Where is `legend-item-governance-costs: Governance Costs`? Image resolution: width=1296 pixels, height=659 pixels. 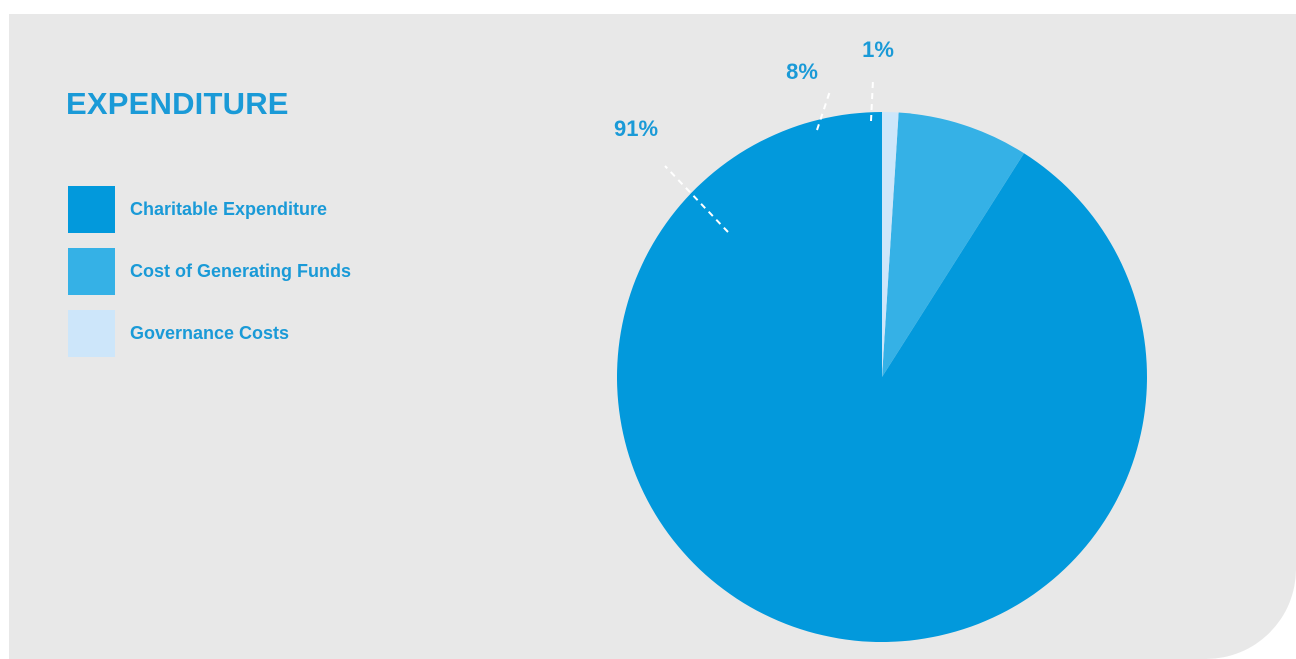 legend-item-governance-costs: Governance Costs is located at coordinates (209, 333).